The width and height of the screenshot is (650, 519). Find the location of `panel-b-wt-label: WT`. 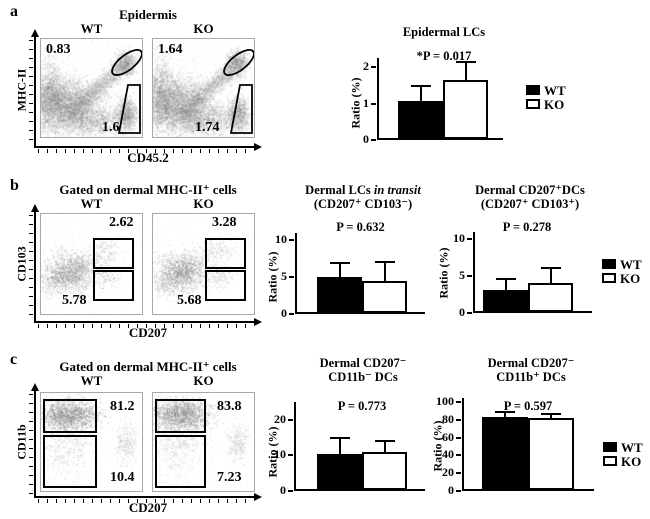

panel-b-wt-label: WT is located at coordinates (91, 203).